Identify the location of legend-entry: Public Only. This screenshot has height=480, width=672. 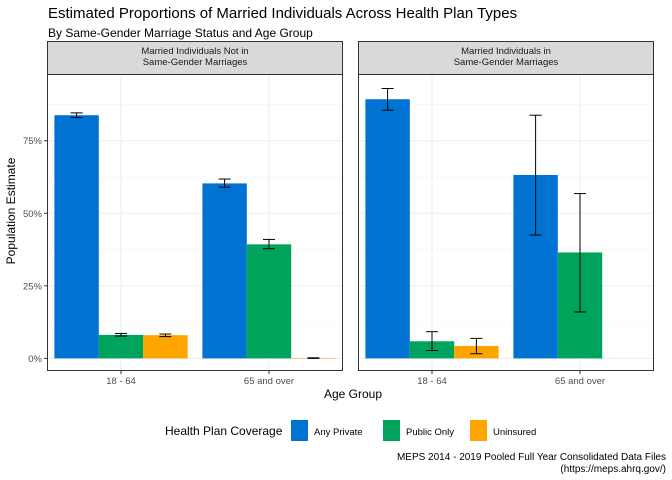
(418, 430).